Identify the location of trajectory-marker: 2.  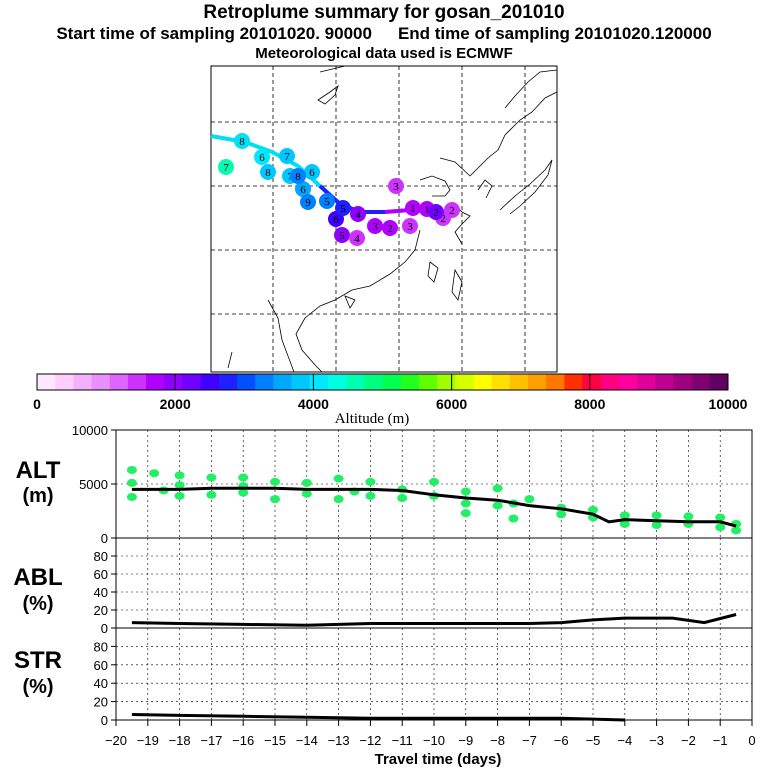
(436, 212).